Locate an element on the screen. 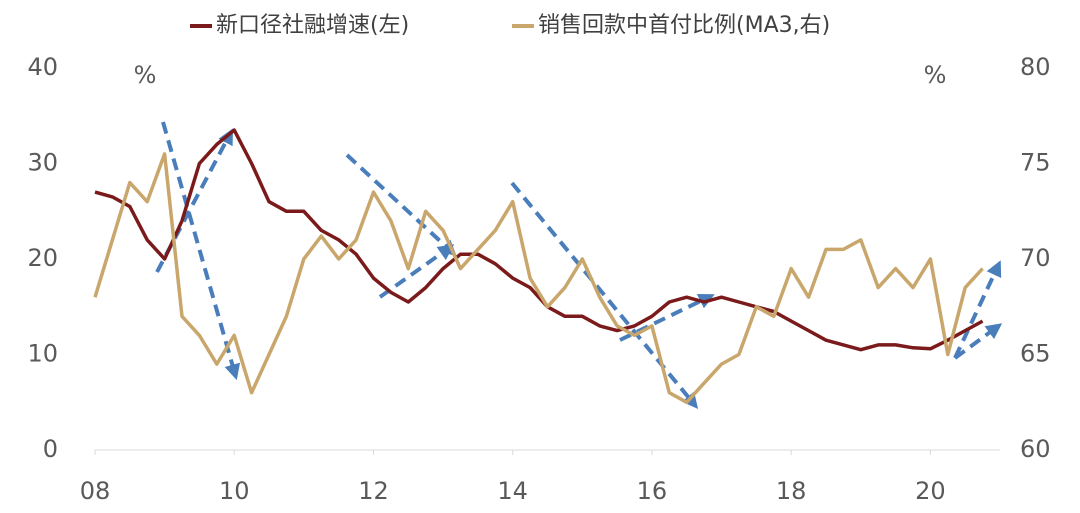 The width and height of the screenshot is (1080, 513). y2-tick-label: 65 is located at coordinates (1035, 354).